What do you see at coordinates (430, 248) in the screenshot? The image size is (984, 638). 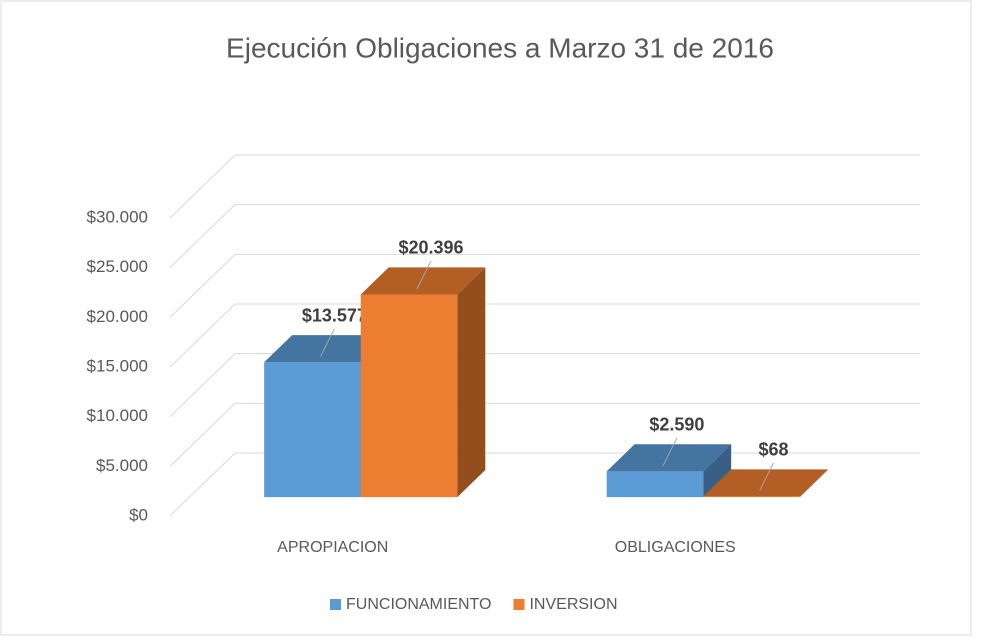 I see `data-label: $20.396` at bounding box center [430, 248].